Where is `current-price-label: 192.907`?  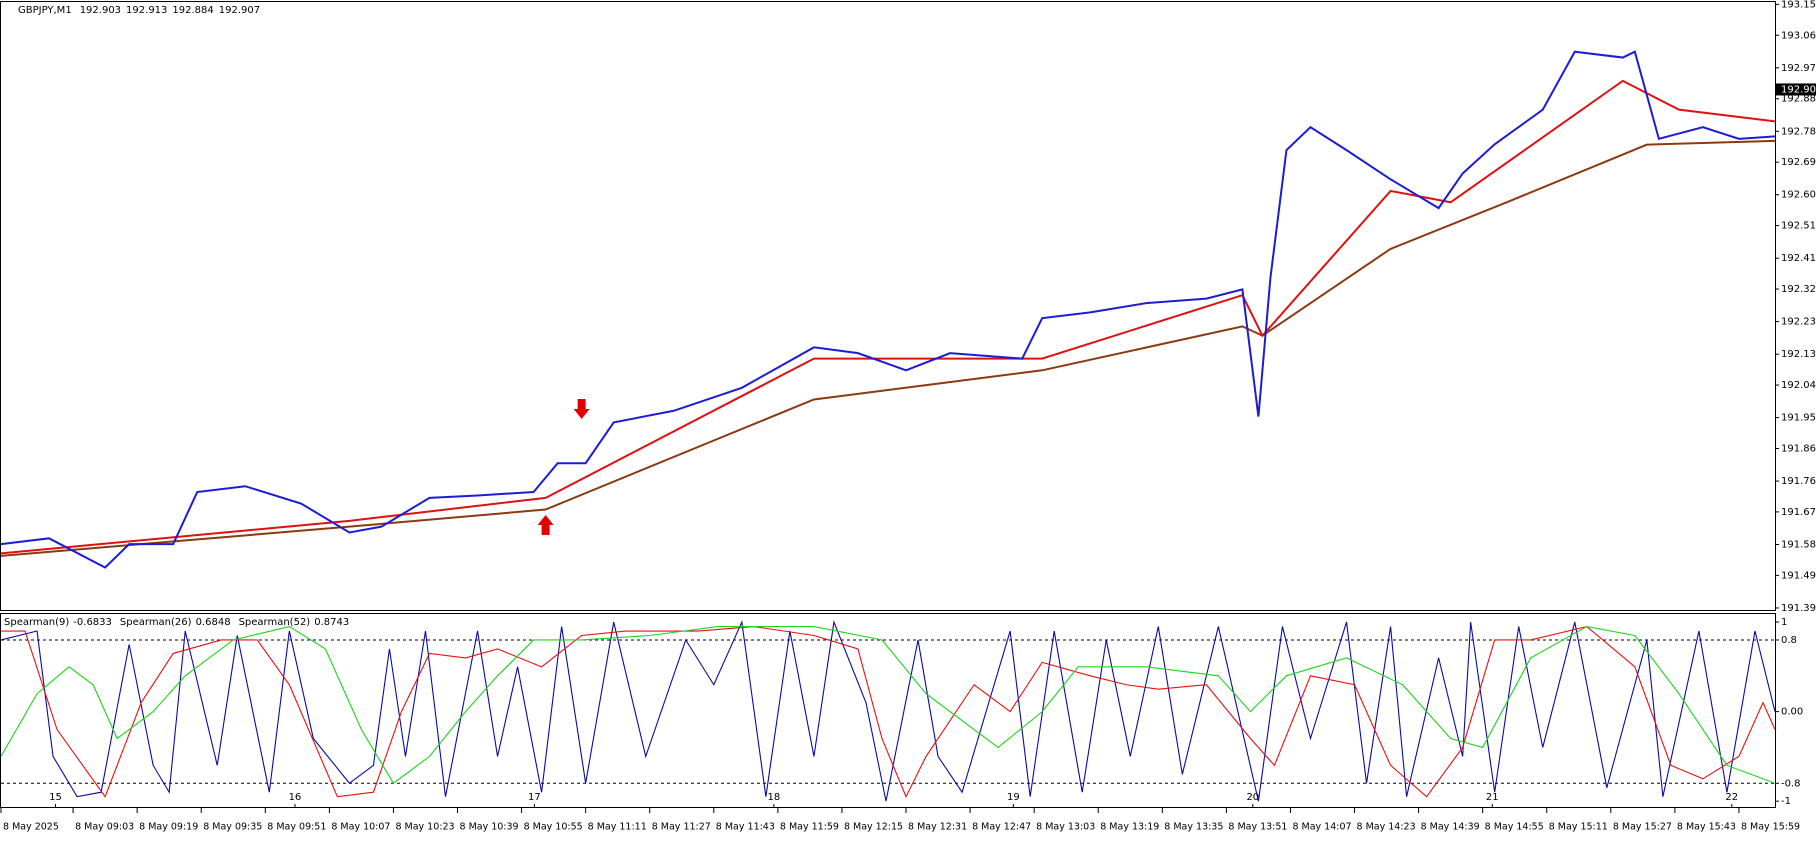
current-price-label: 192.907 is located at coordinates (1798, 89).